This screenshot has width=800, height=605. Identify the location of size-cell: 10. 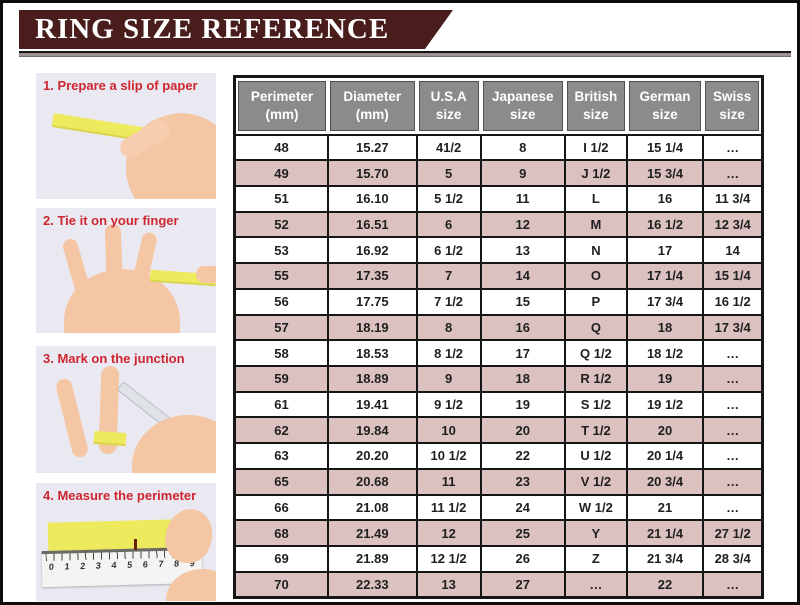
(448, 430).